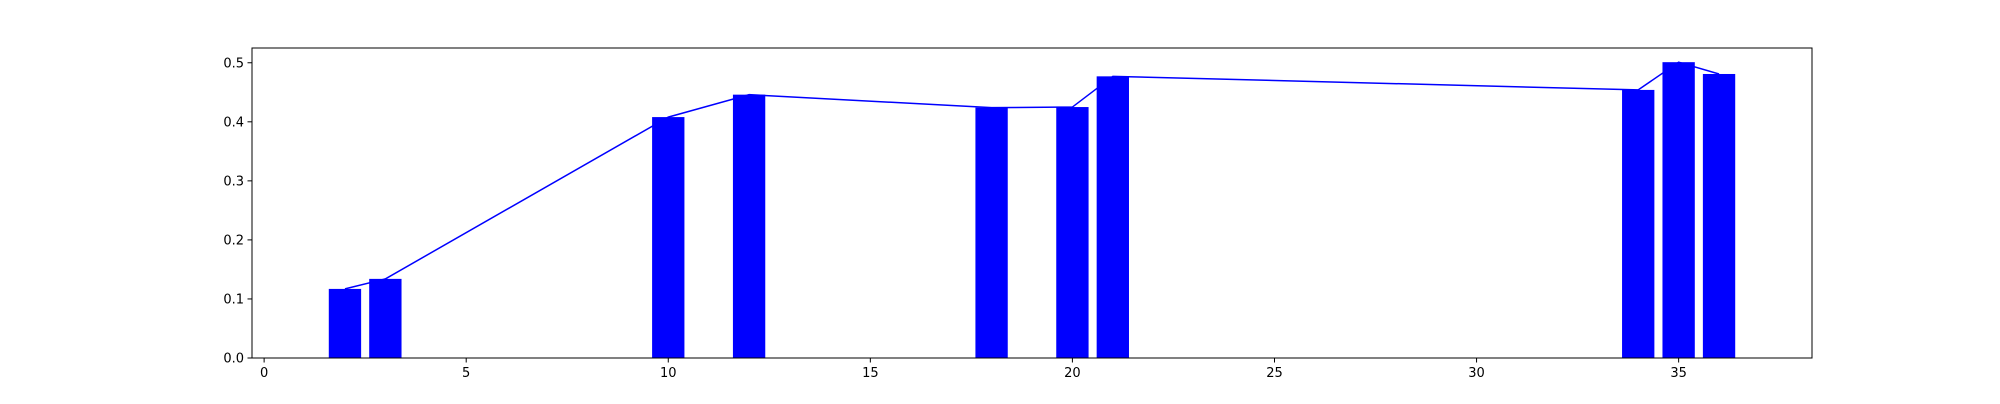 This screenshot has height=404, width=2000. What do you see at coordinates (233, 181) in the screenshot?
I see `y-tick-label-0-3: 0.3` at bounding box center [233, 181].